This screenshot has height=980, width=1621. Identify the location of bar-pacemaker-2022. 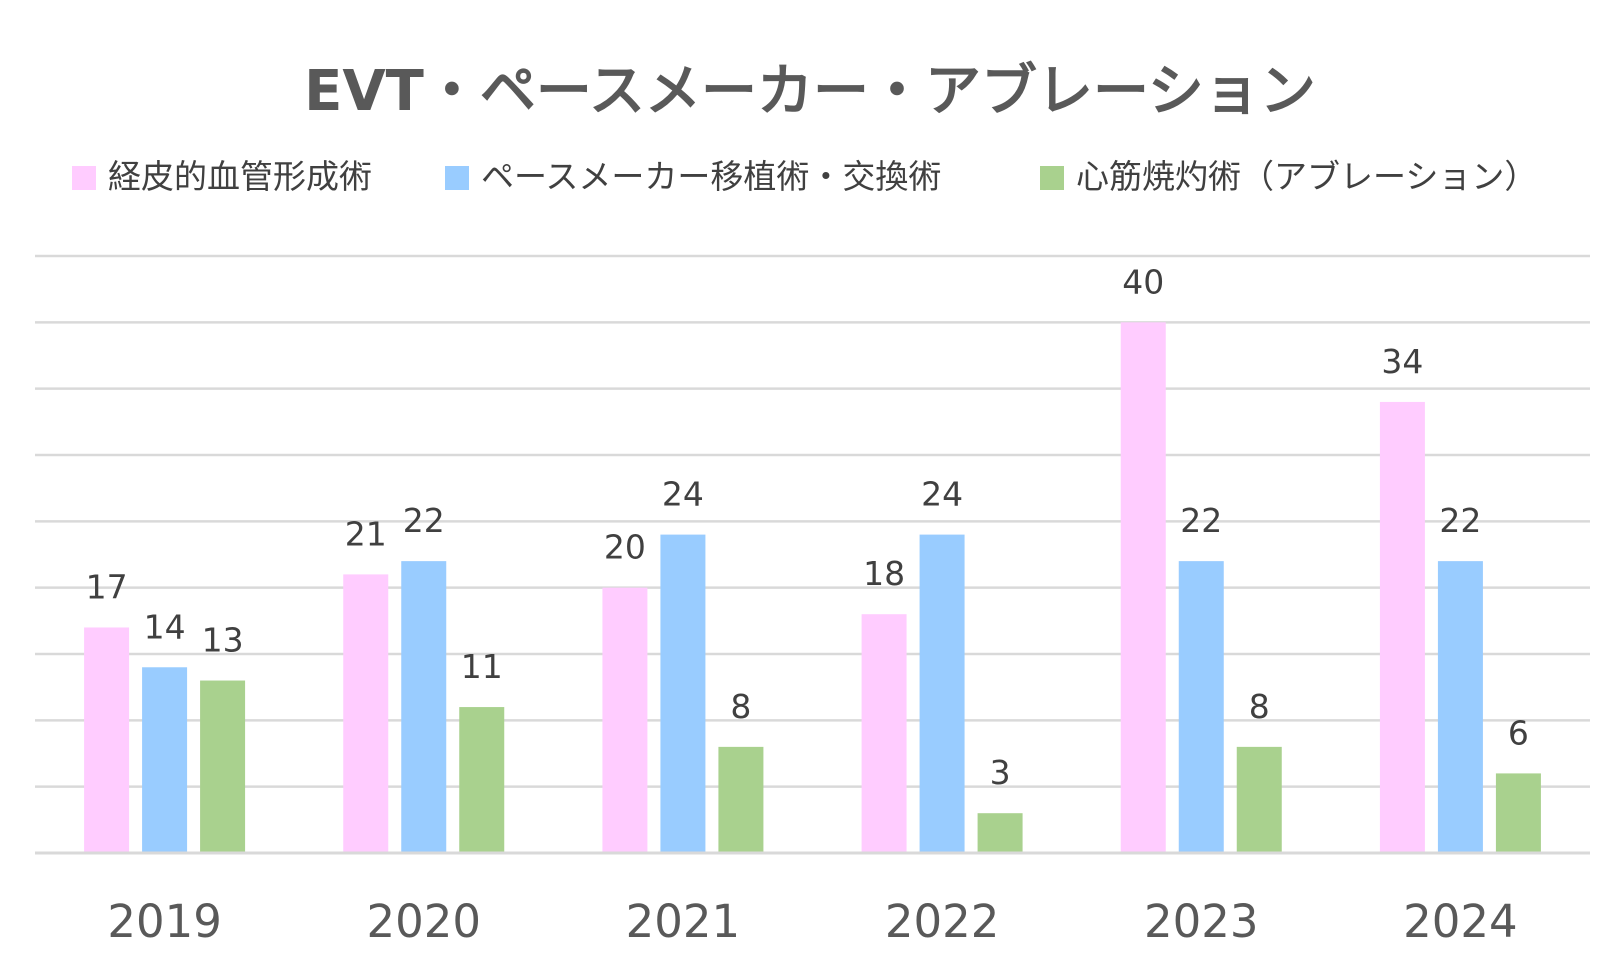
(942, 693).